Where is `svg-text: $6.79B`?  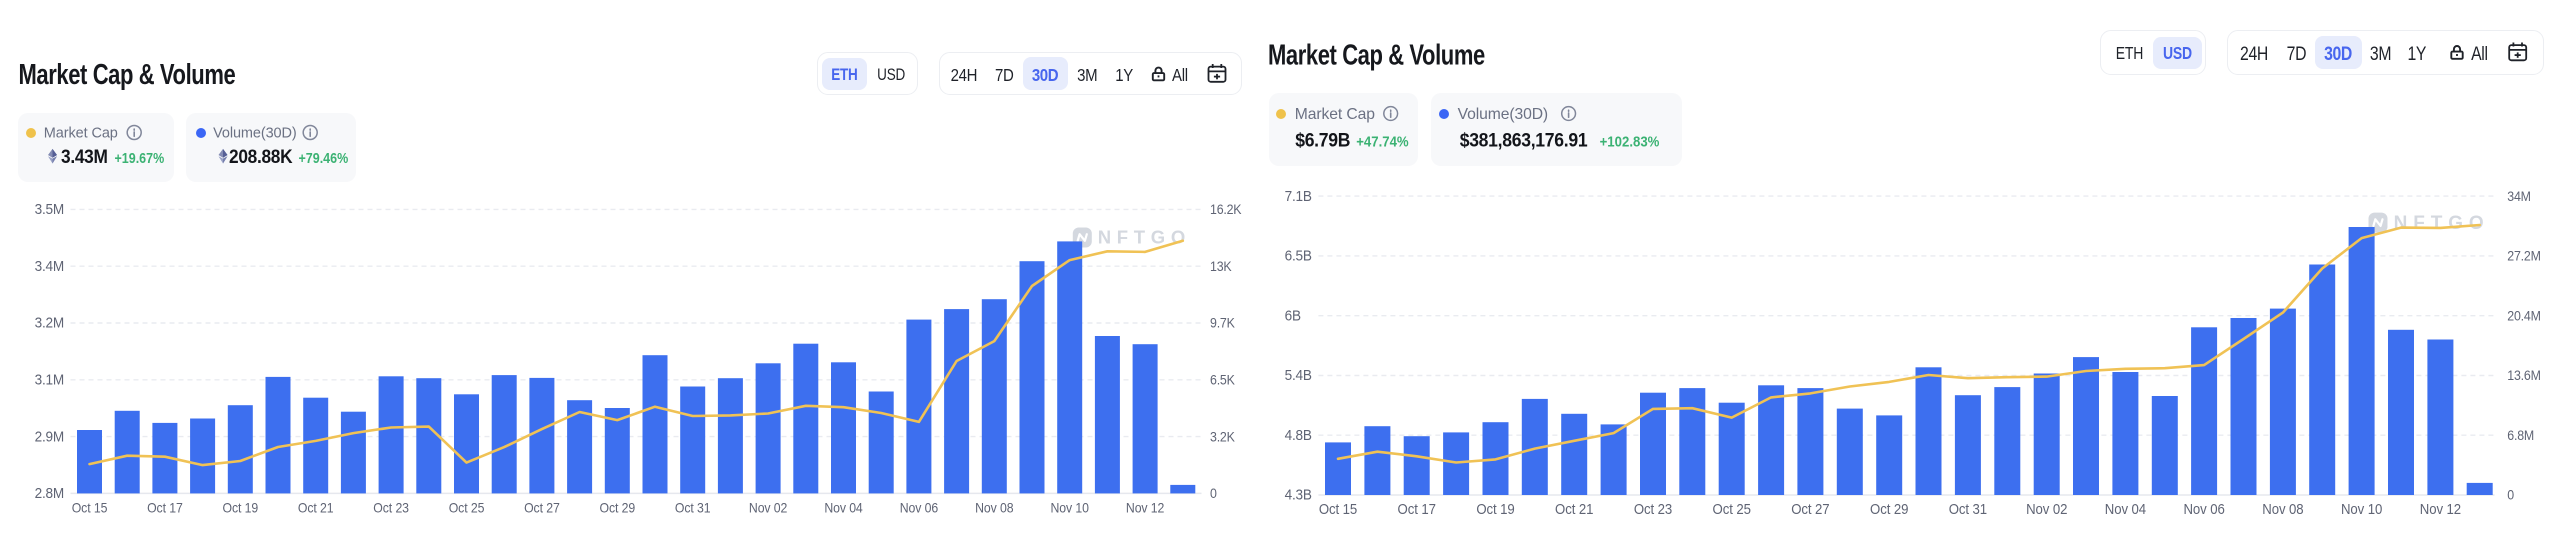 svg-text: $6.79B is located at coordinates (1322, 140).